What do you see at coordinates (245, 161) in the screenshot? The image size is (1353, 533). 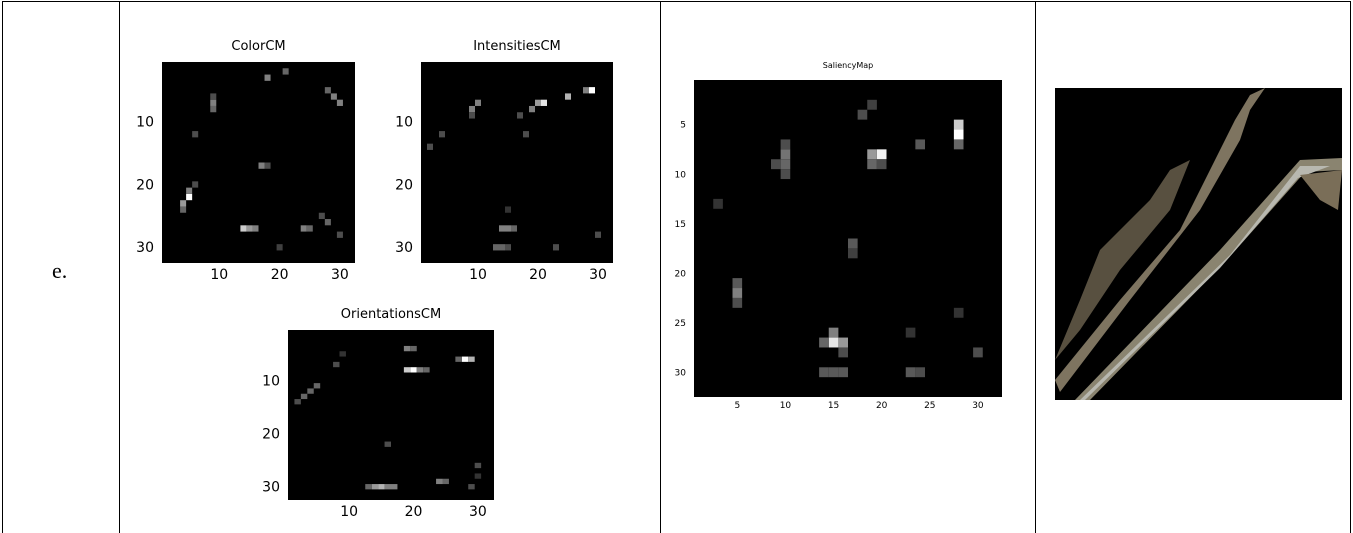 I see `heatmap-panel: ColorCM 10 20 30 10 20 30` at bounding box center [245, 161].